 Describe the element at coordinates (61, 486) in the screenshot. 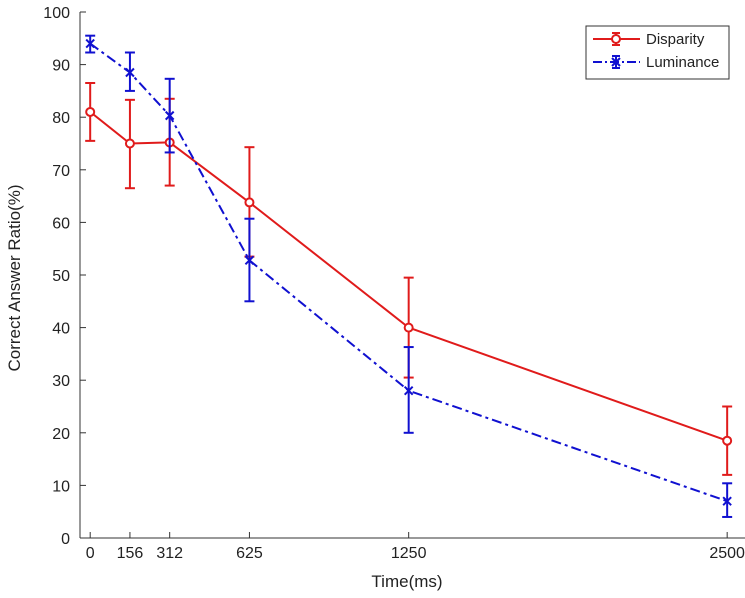

I see `y-tick-label-10: 10` at that location.